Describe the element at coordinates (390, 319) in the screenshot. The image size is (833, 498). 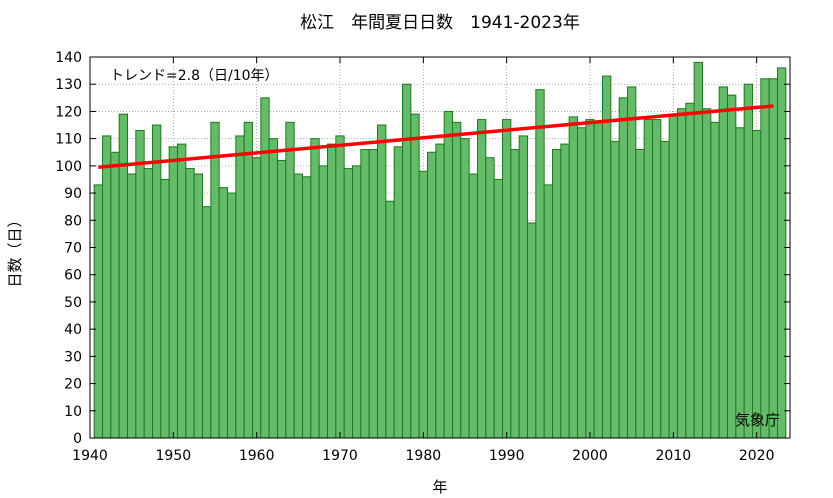
I see `bar-1976` at that location.